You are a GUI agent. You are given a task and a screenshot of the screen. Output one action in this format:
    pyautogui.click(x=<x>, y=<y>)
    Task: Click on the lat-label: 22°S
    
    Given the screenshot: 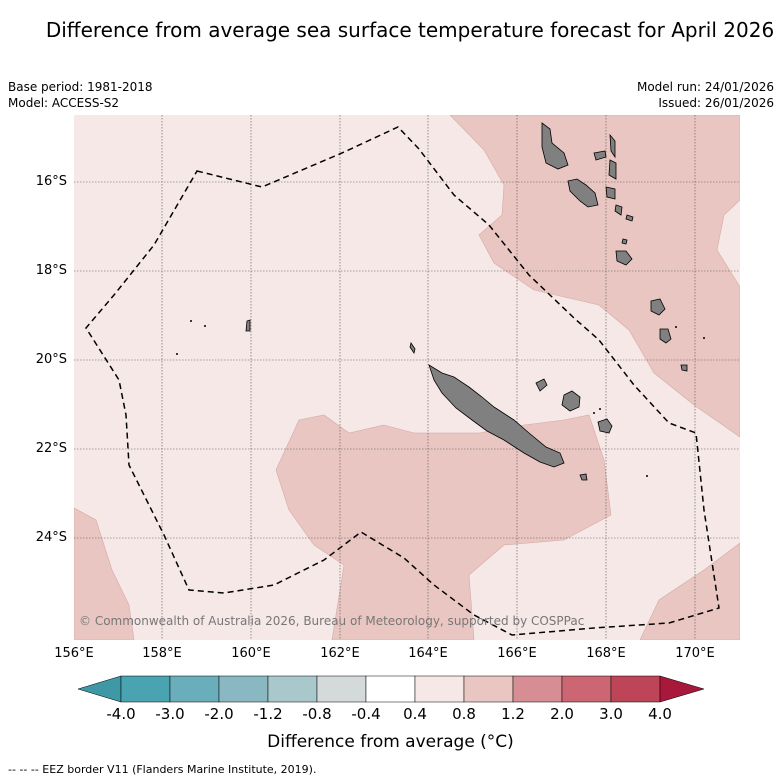 What is the action you would take?
    pyautogui.click(x=51, y=448)
    